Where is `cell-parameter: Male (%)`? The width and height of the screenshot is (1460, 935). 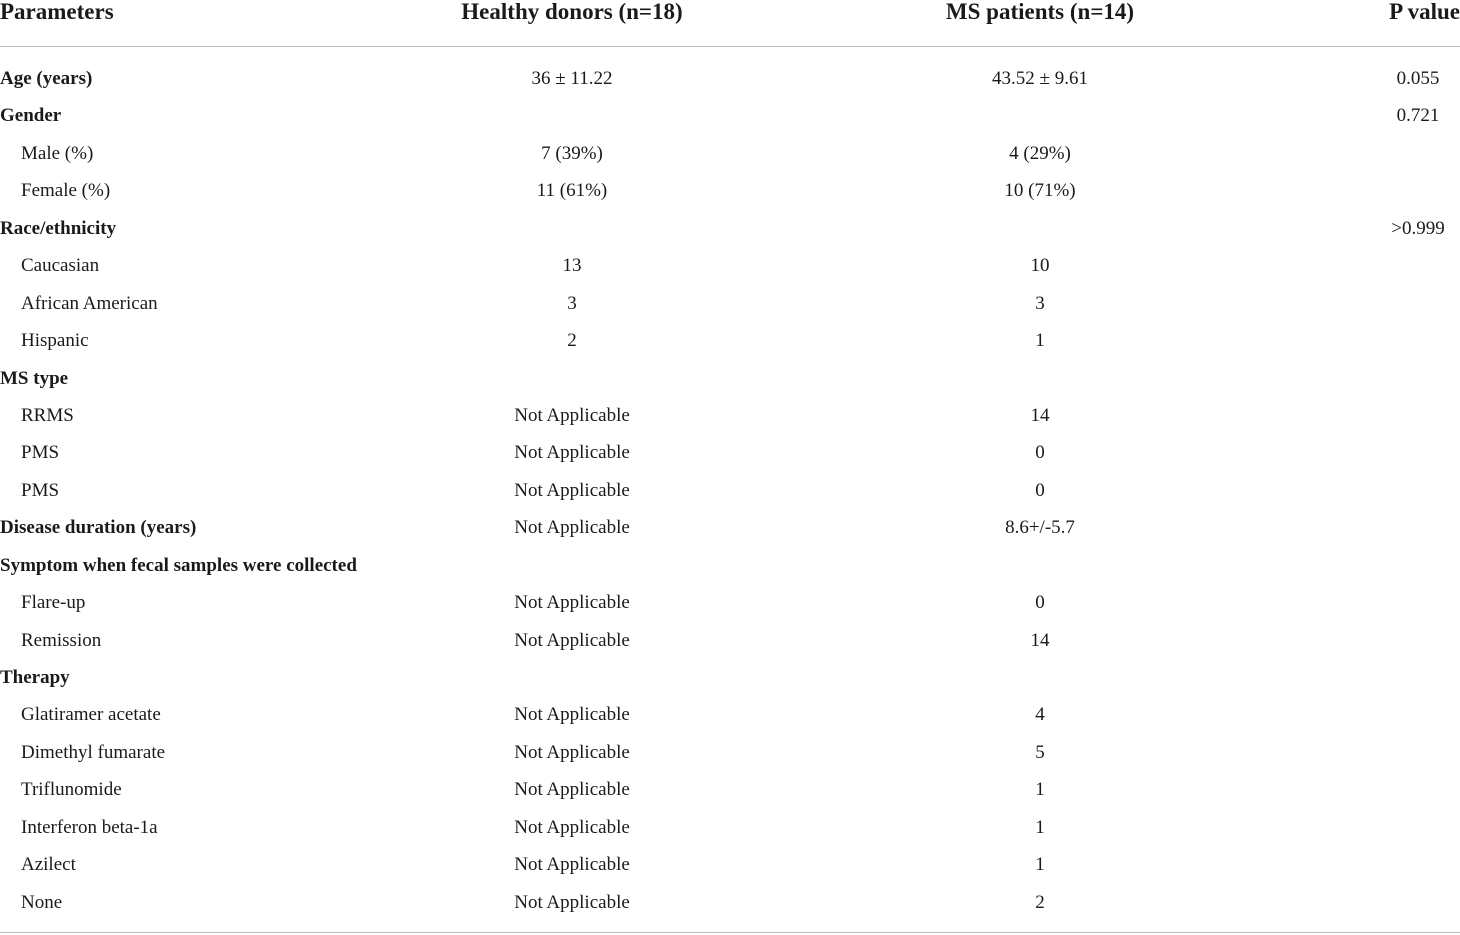 cell-parameter: Male (%) is located at coordinates (57, 153).